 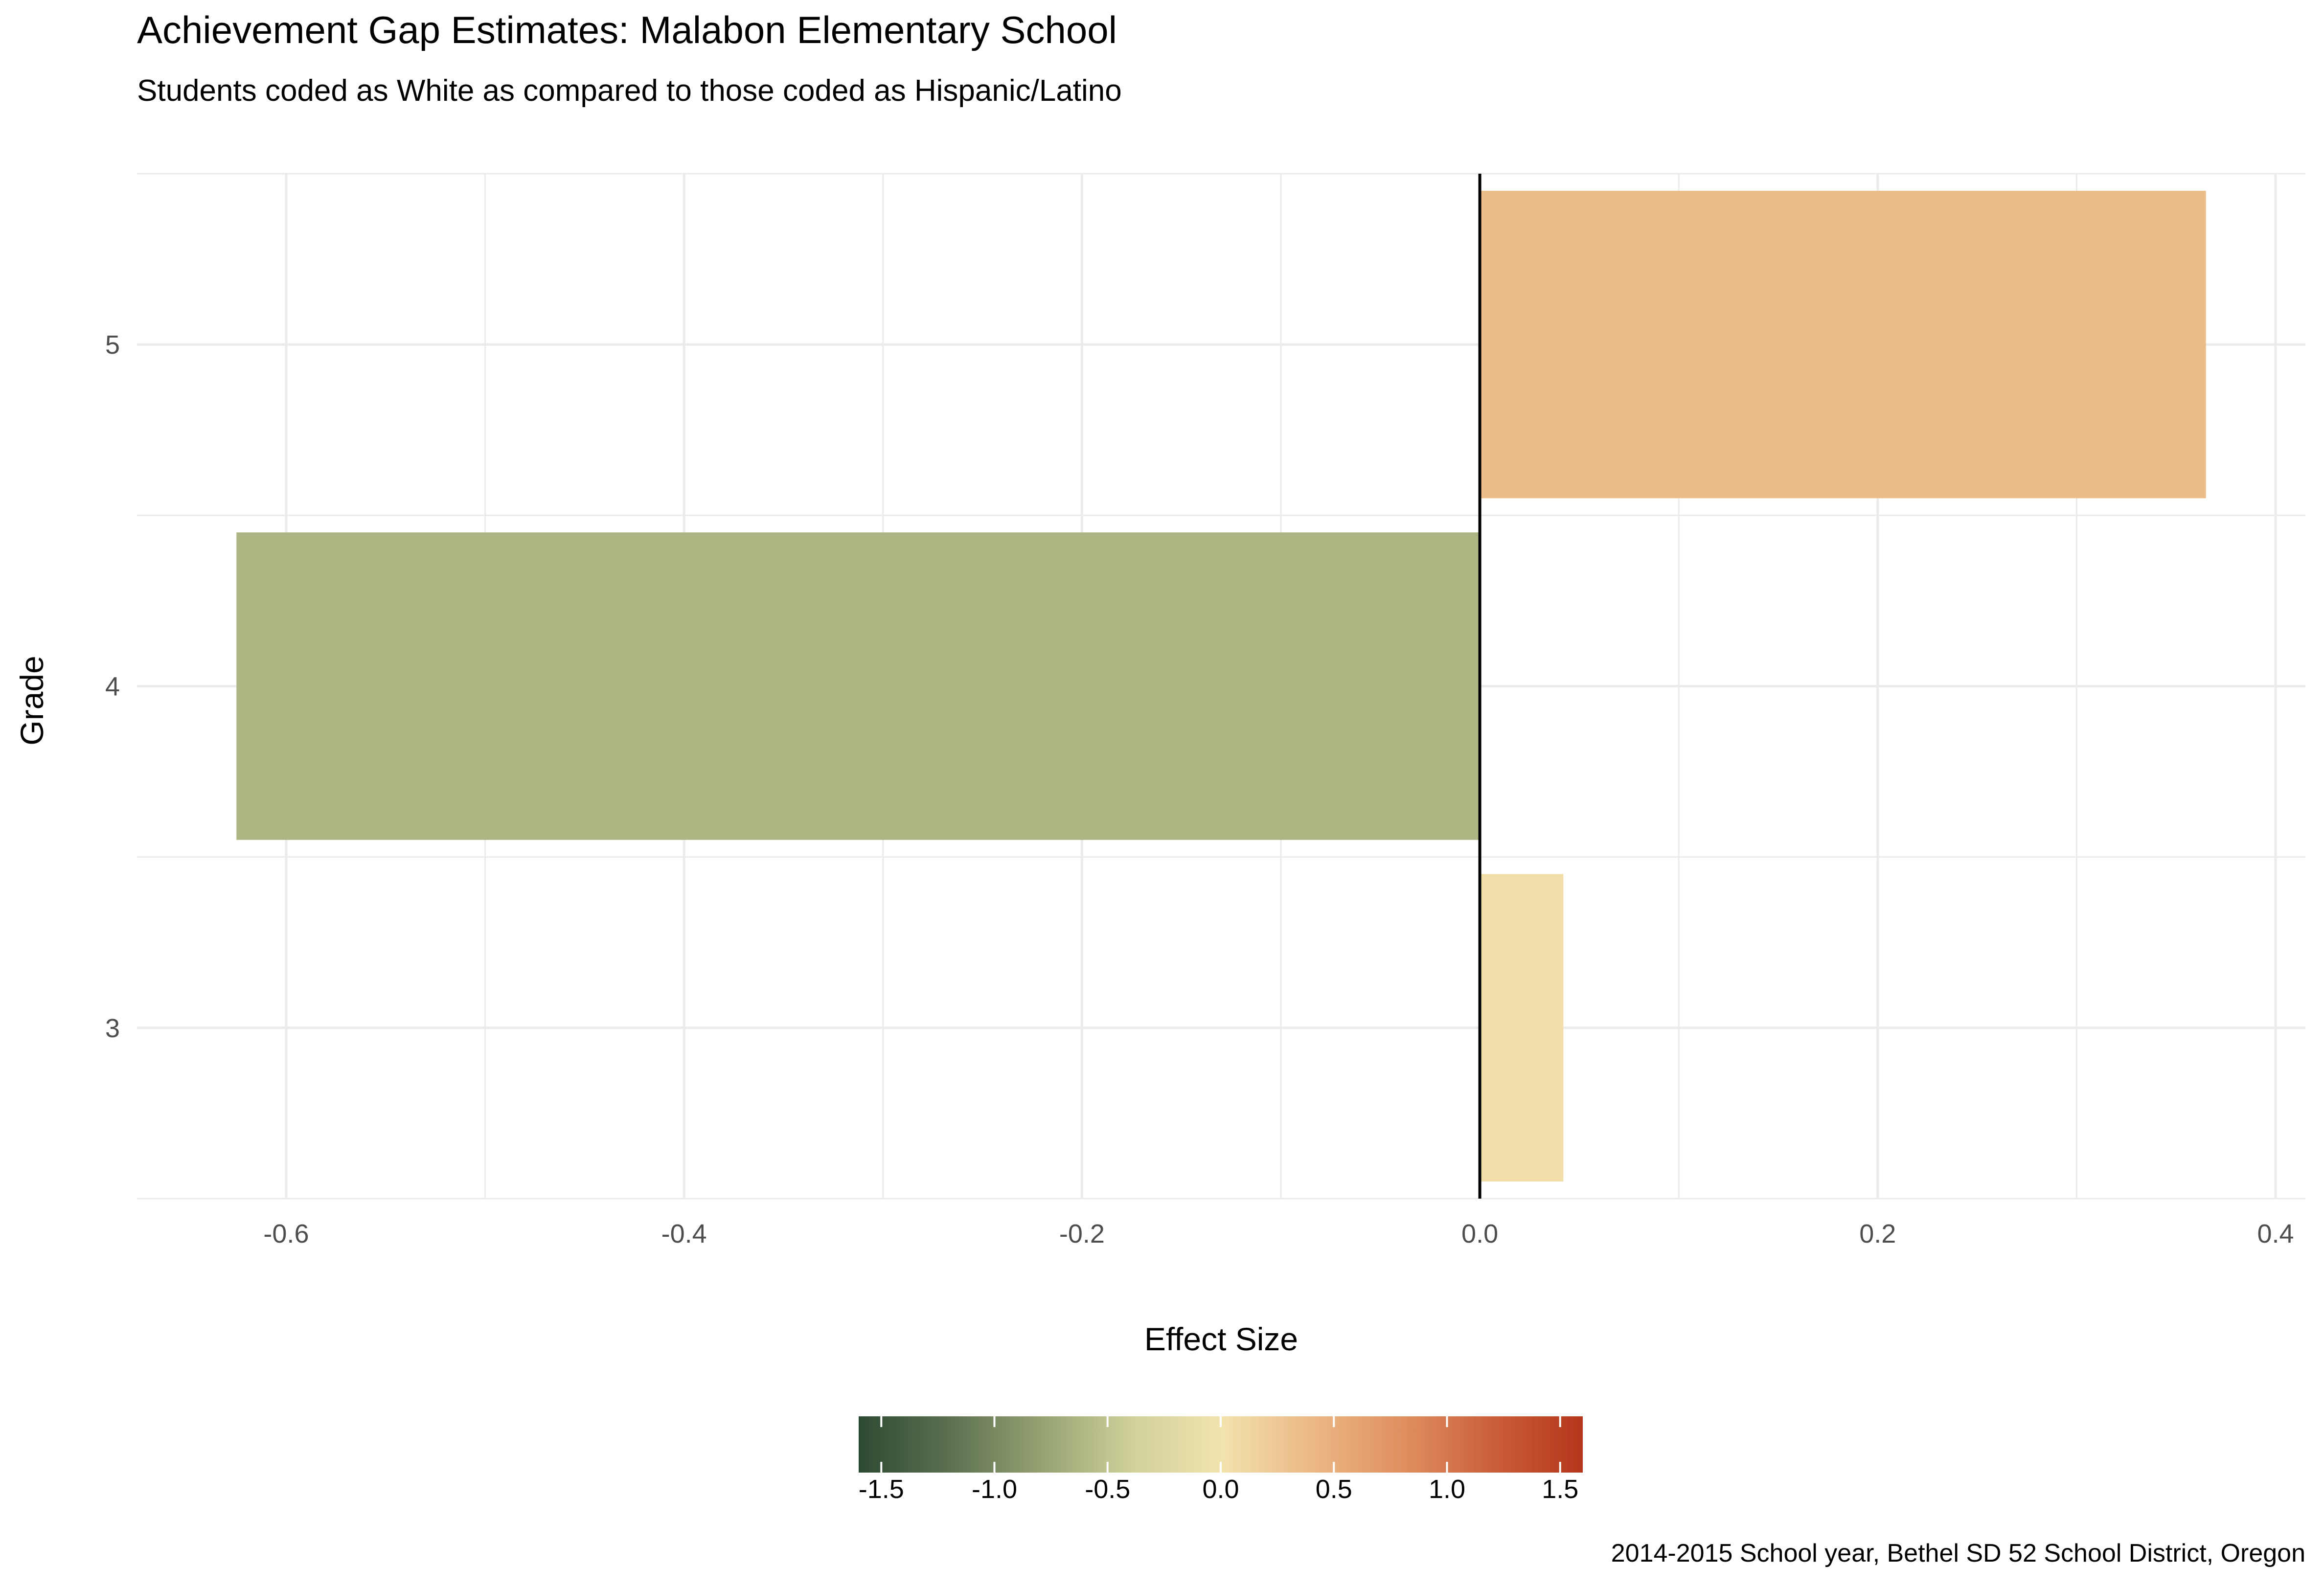 I want to click on y-axis-ticks: 3 4 5, so click(x=113, y=687).